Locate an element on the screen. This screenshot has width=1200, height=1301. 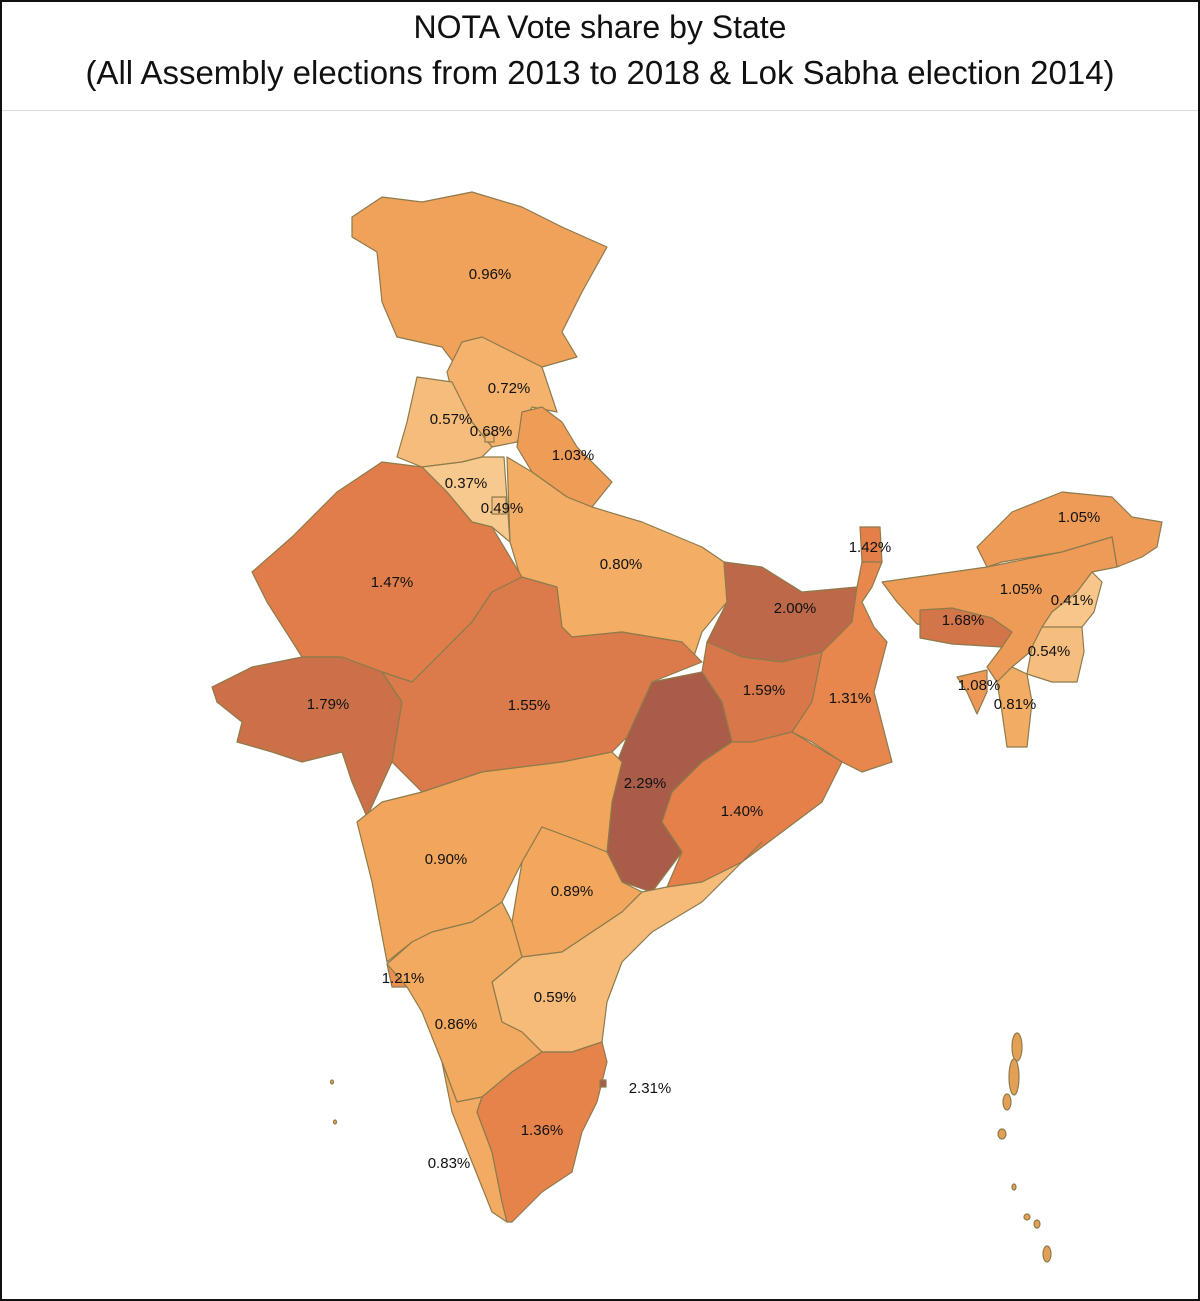
region-delhi is located at coordinates (499, 505).